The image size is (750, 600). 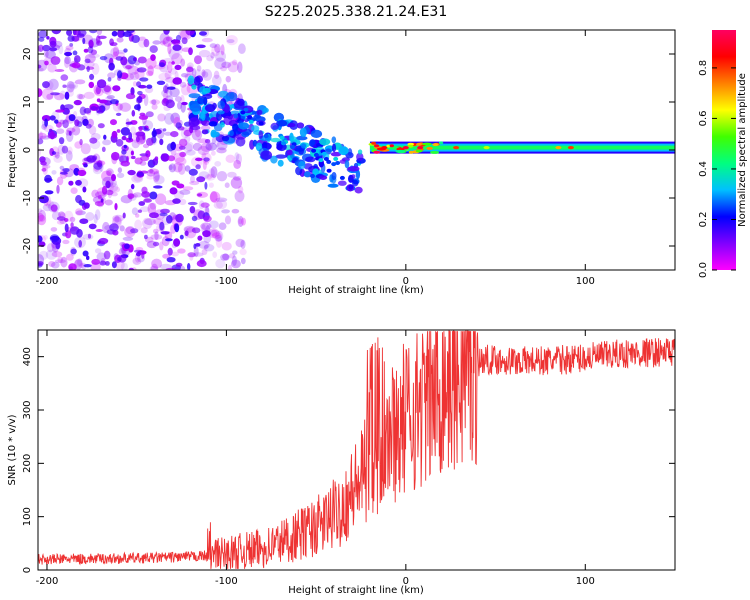 What do you see at coordinates (27, 102) in the screenshot?
I see `y-tick-label: 10` at bounding box center [27, 102].